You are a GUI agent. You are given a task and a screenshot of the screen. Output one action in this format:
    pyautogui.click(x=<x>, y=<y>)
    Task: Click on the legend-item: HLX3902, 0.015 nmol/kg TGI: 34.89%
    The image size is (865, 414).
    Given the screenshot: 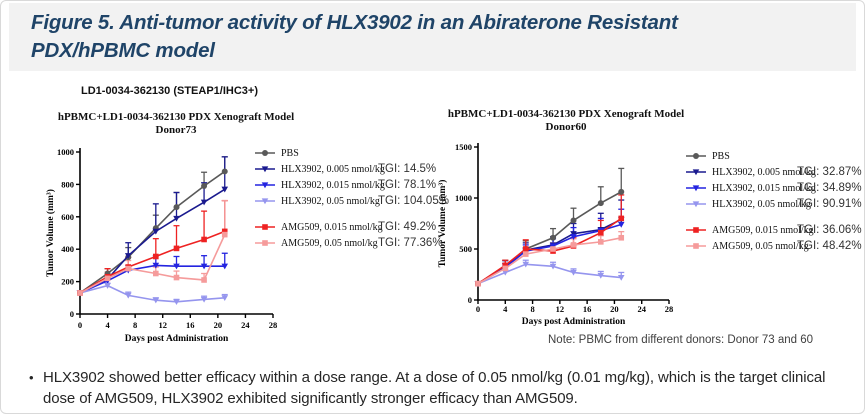 What is the action you would take?
    pyautogui.click(x=773, y=188)
    